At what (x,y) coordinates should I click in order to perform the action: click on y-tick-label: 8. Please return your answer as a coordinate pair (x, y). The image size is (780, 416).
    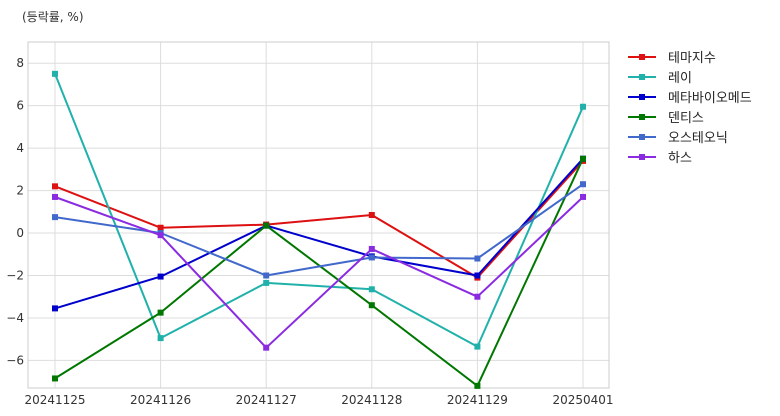
    Looking at the image, I should click on (20, 63).